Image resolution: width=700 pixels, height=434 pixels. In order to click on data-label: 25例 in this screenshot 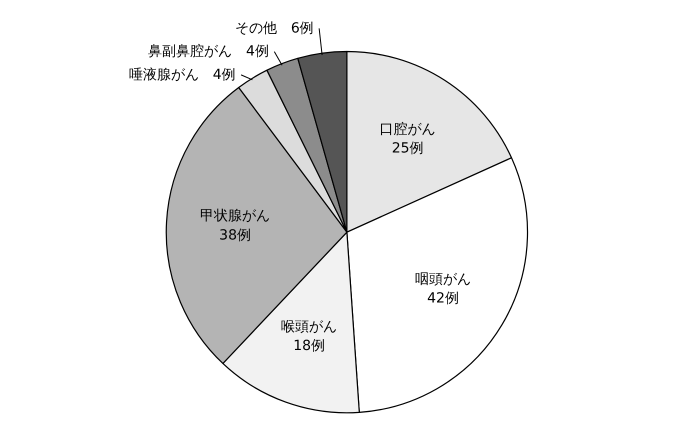, I will do `click(408, 148)`.